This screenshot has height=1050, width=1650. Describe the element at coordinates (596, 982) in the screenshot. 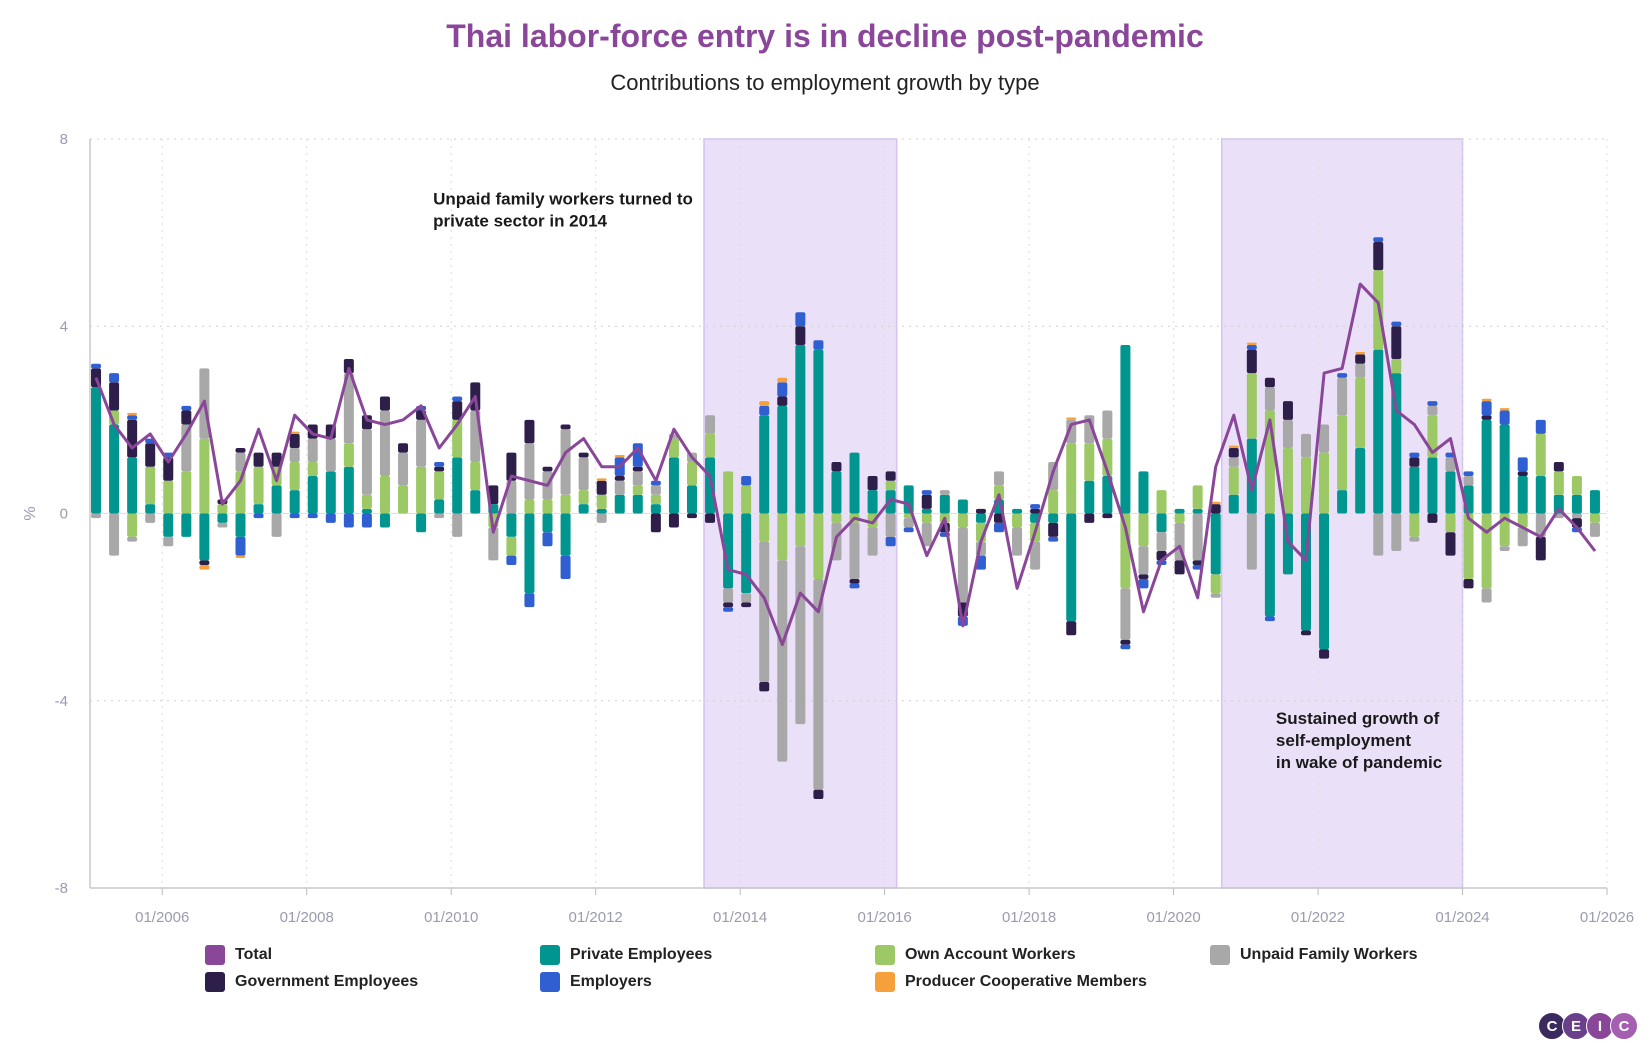

I see `legend-item-employers: Employers` at that location.